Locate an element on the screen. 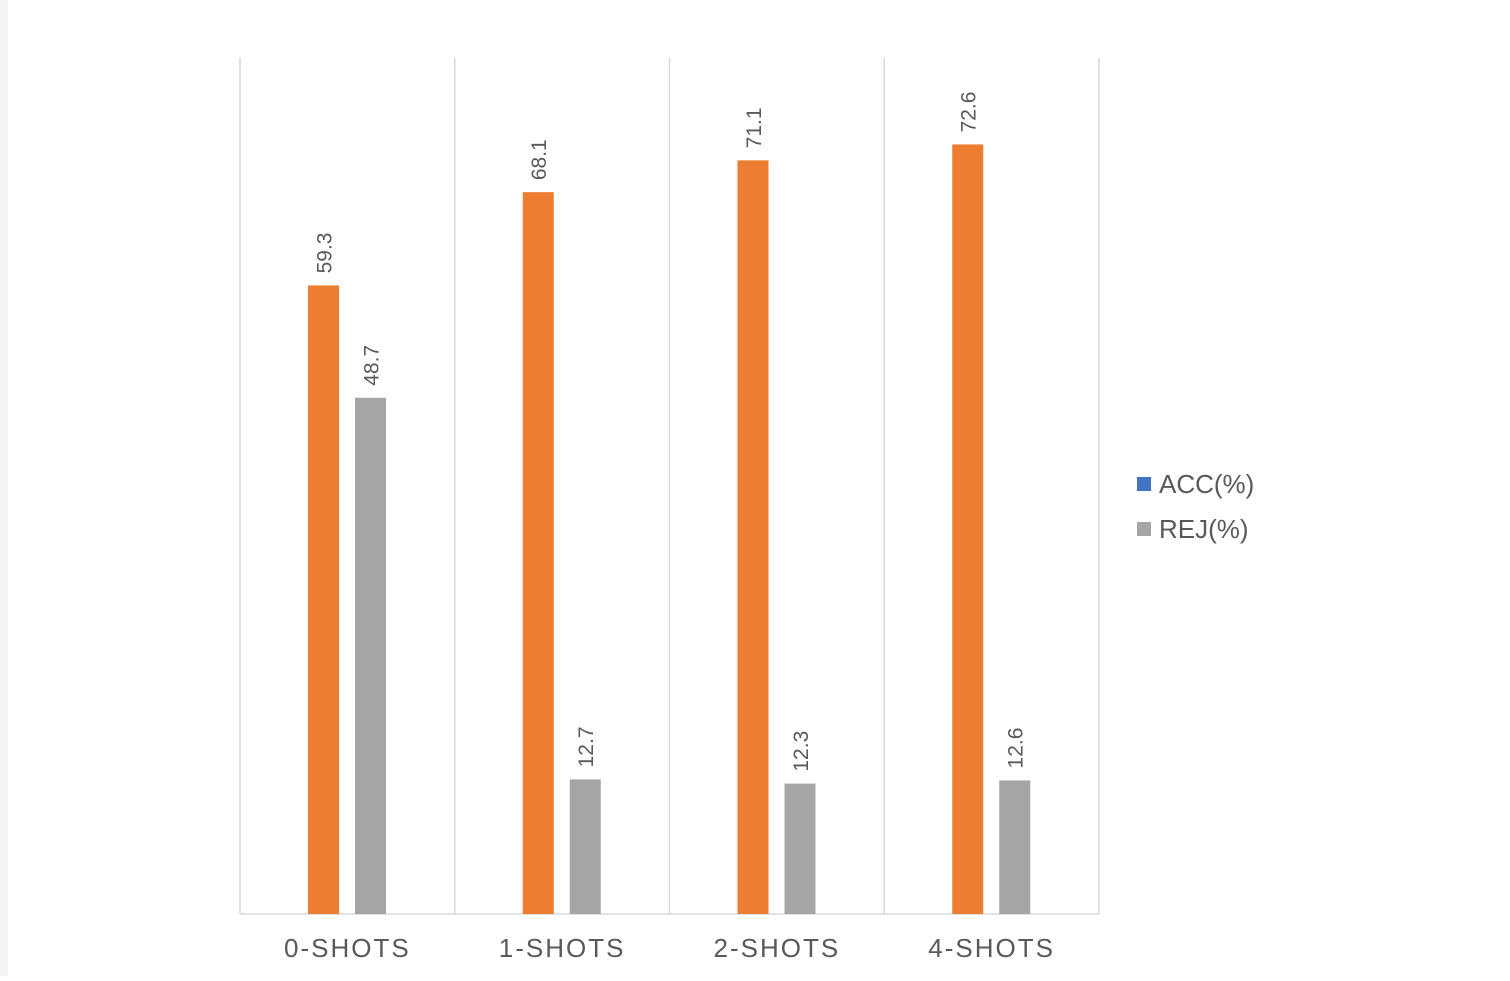 The width and height of the screenshot is (1510, 981). data-label: 12.3 is located at coordinates (801, 751).